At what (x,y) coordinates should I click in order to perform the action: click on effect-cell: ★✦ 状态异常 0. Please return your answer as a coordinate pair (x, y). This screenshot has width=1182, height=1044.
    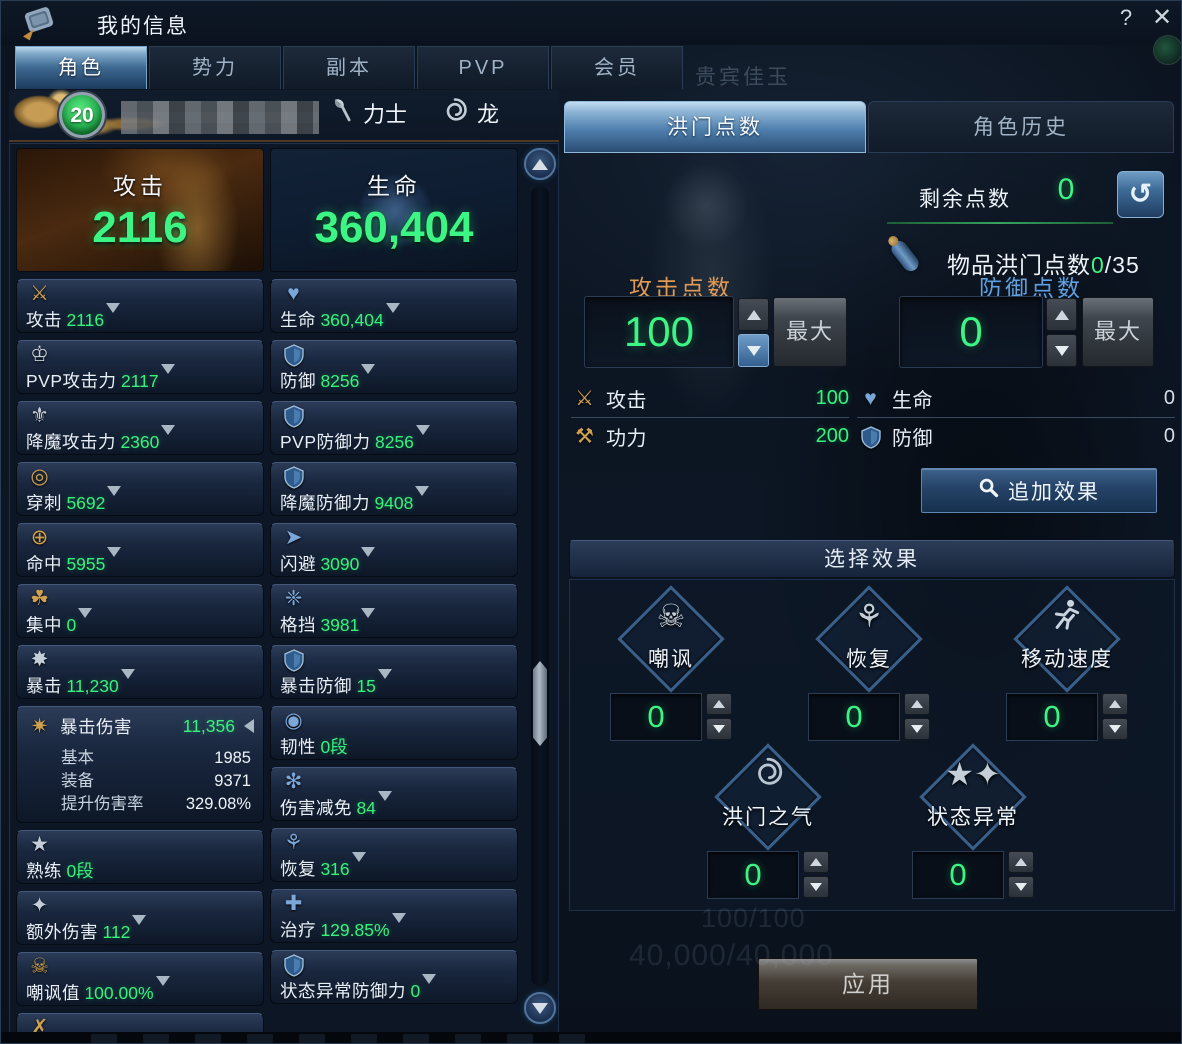
    Looking at the image, I should click on (973, 824).